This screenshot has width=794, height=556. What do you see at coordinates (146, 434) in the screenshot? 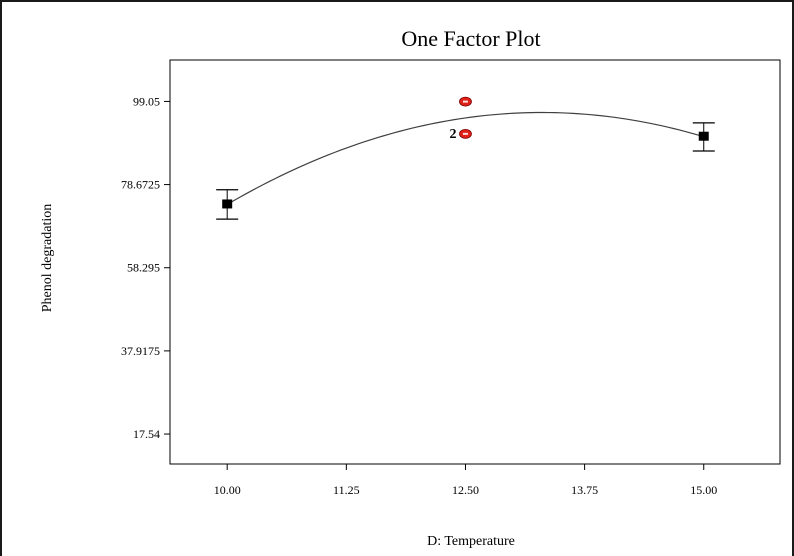
I see `y-tick-label: 17.54` at bounding box center [146, 434].